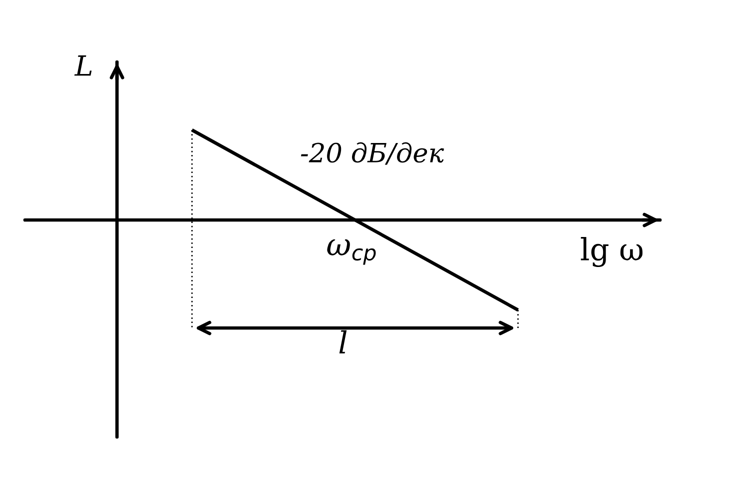 The height and width of the screenshot is (478, 730). I want to click on x-axis-title: lg ω, so click(611, 252).